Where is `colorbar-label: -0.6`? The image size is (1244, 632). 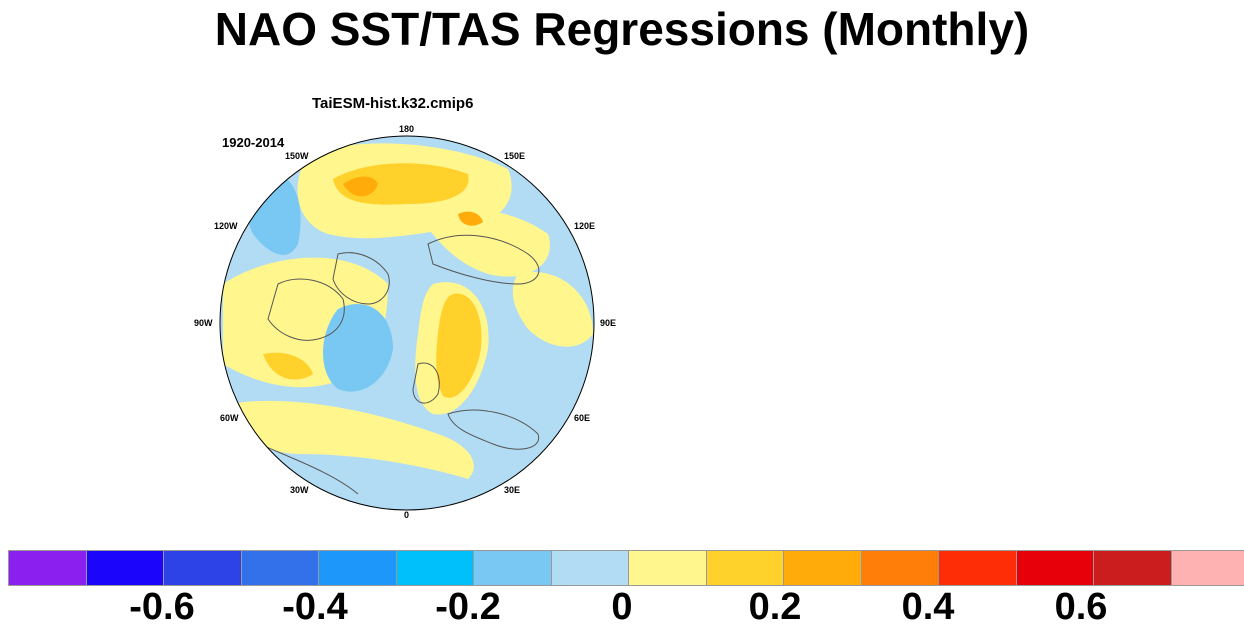
colorbar-label: -0.6 is located at coordinates (162, 607).